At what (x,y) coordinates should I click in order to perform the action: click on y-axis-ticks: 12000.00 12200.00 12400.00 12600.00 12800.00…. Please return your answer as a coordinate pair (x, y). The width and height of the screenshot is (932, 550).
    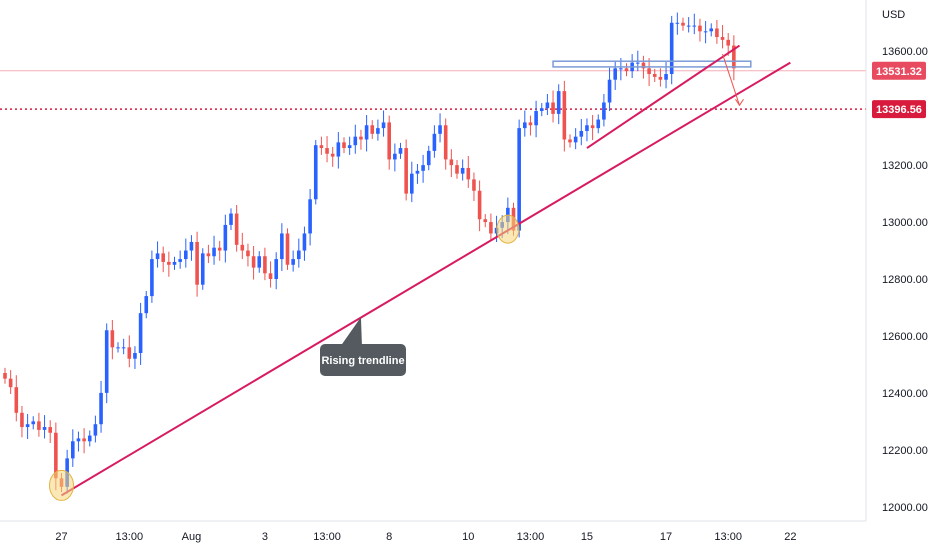
    Looking at the image, I should click on (905, 280).